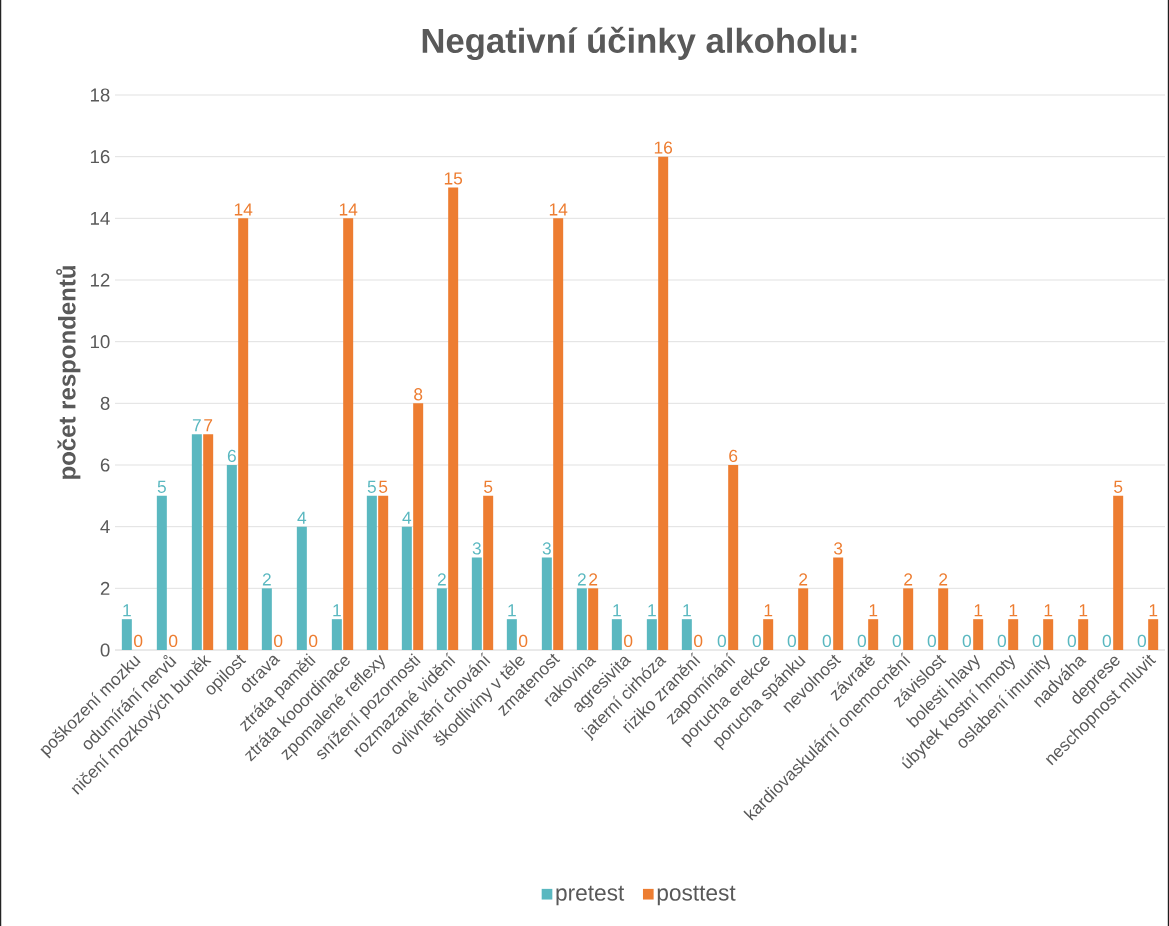 The height and width of the screenshot is (926, 1169). Describe the element at coordinates (105, 403) in the screenshot. I see `y-tick-label: 8` at that location.